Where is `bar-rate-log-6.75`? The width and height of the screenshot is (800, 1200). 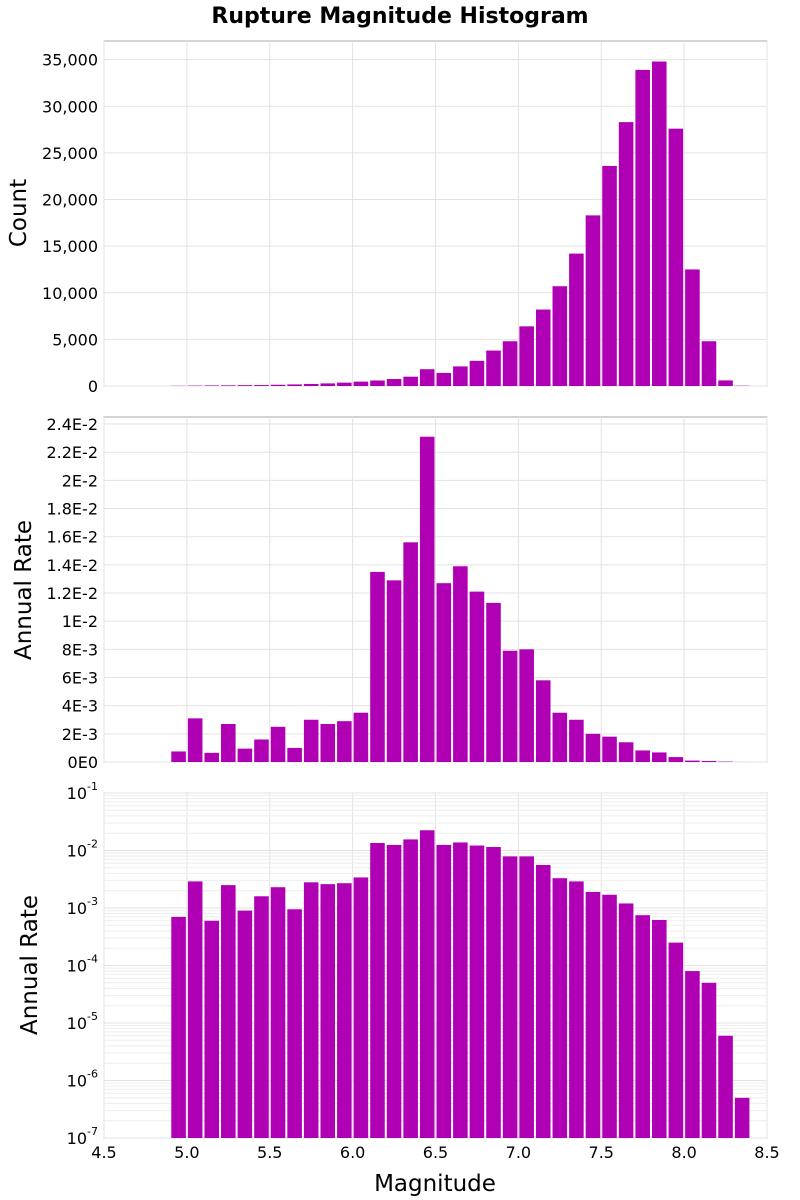 bar-rate-log-6.75 is located at coordinates (477, 991).